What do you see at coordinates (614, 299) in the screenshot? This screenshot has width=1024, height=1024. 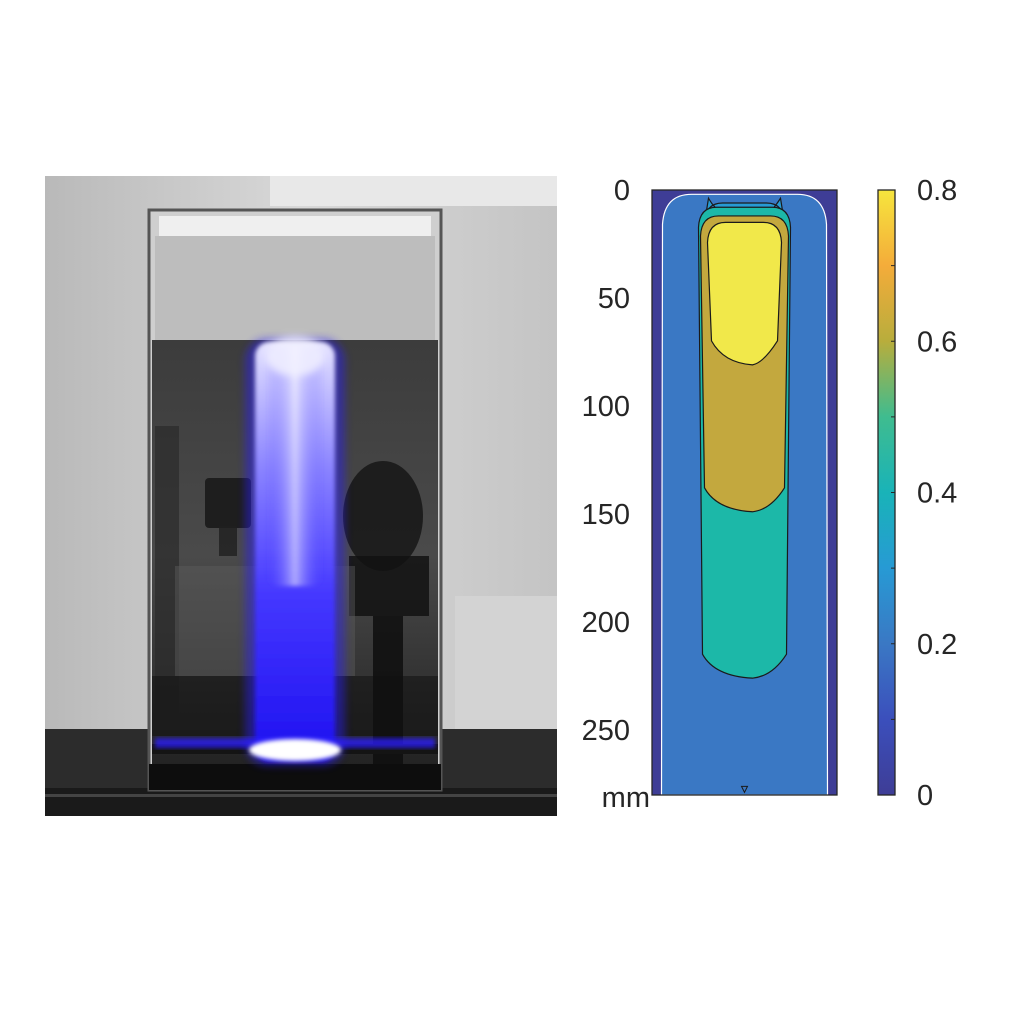 I see `y-tick-label-1: 50` at bounding box center [614, 299].